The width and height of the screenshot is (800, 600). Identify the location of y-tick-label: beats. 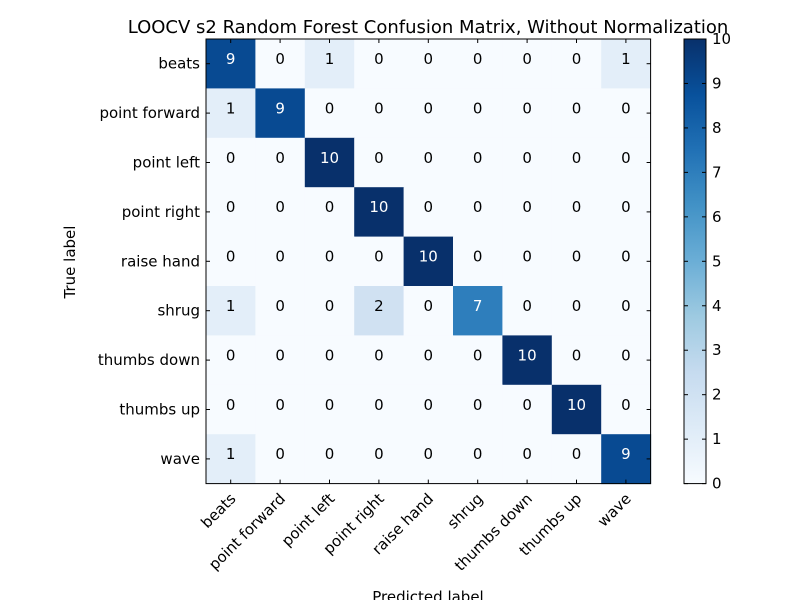
(179, 64).